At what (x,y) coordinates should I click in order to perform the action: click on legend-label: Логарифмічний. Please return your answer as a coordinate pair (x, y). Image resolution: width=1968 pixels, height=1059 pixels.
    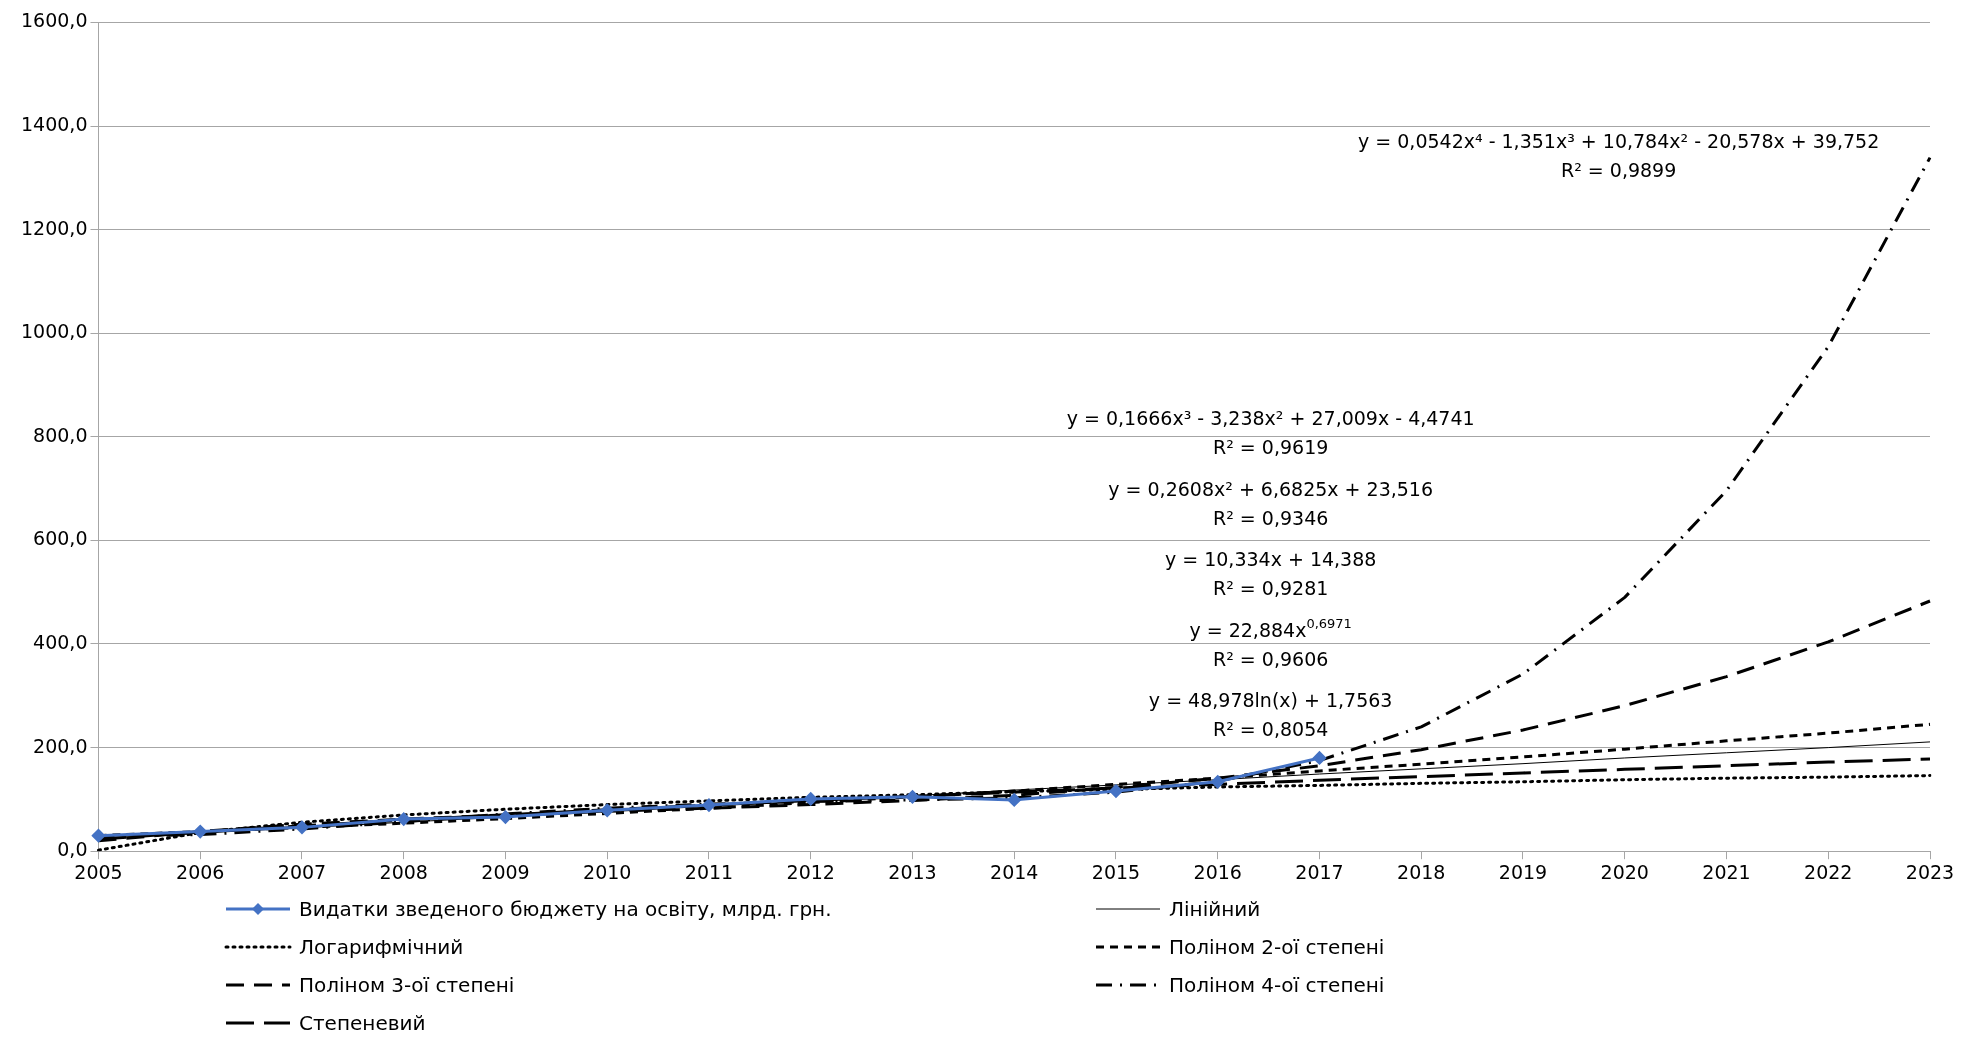
    Looking at the image, I should click on (381, 947).